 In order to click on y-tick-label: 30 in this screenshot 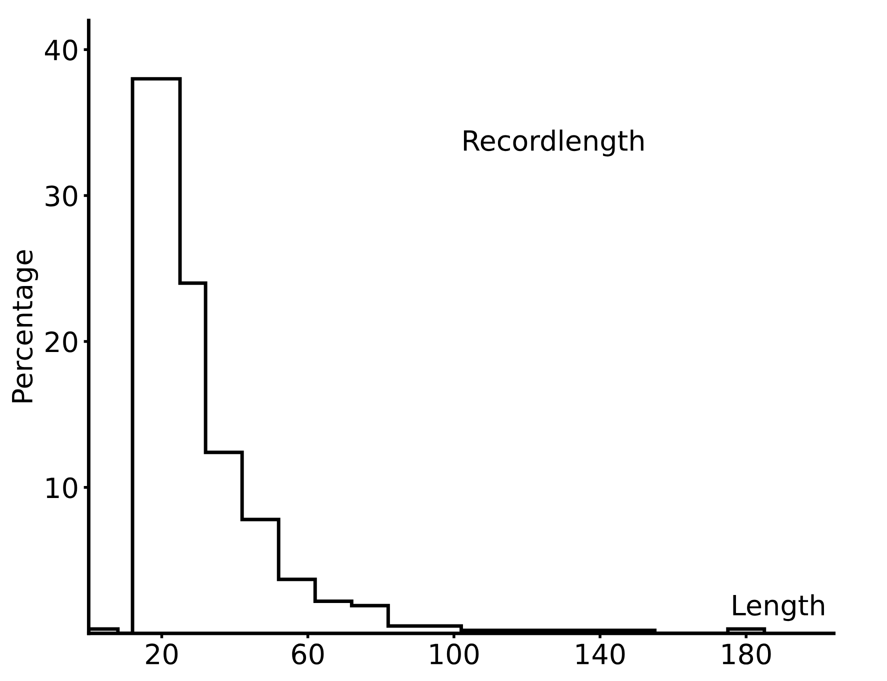, I will do `click(62, 195)`.